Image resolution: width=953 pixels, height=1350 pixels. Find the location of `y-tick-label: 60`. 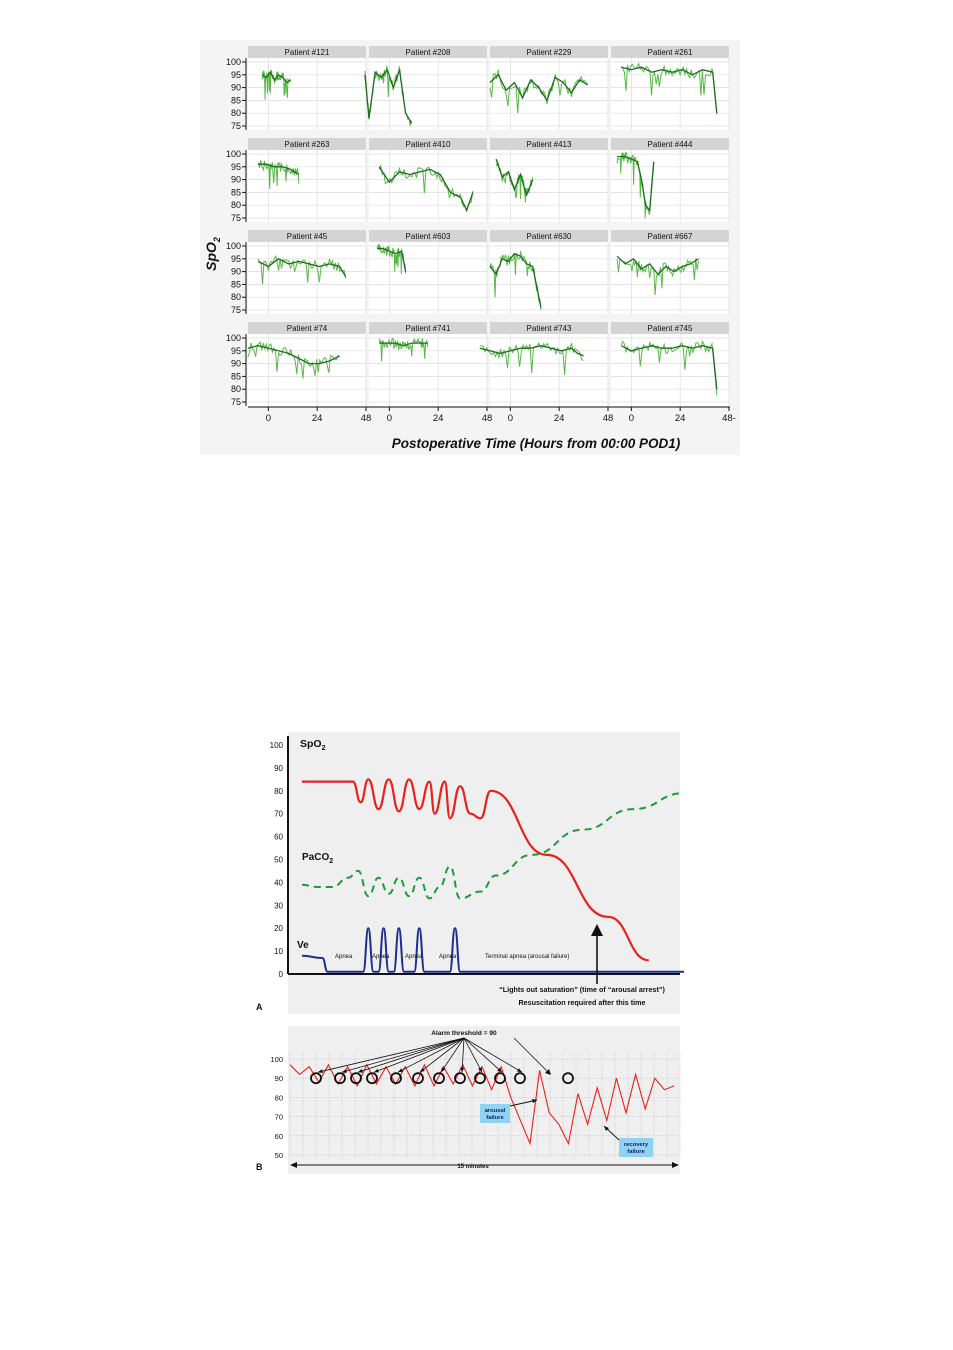

y-tick-label: 60 is located at coordinates (279, 1136).